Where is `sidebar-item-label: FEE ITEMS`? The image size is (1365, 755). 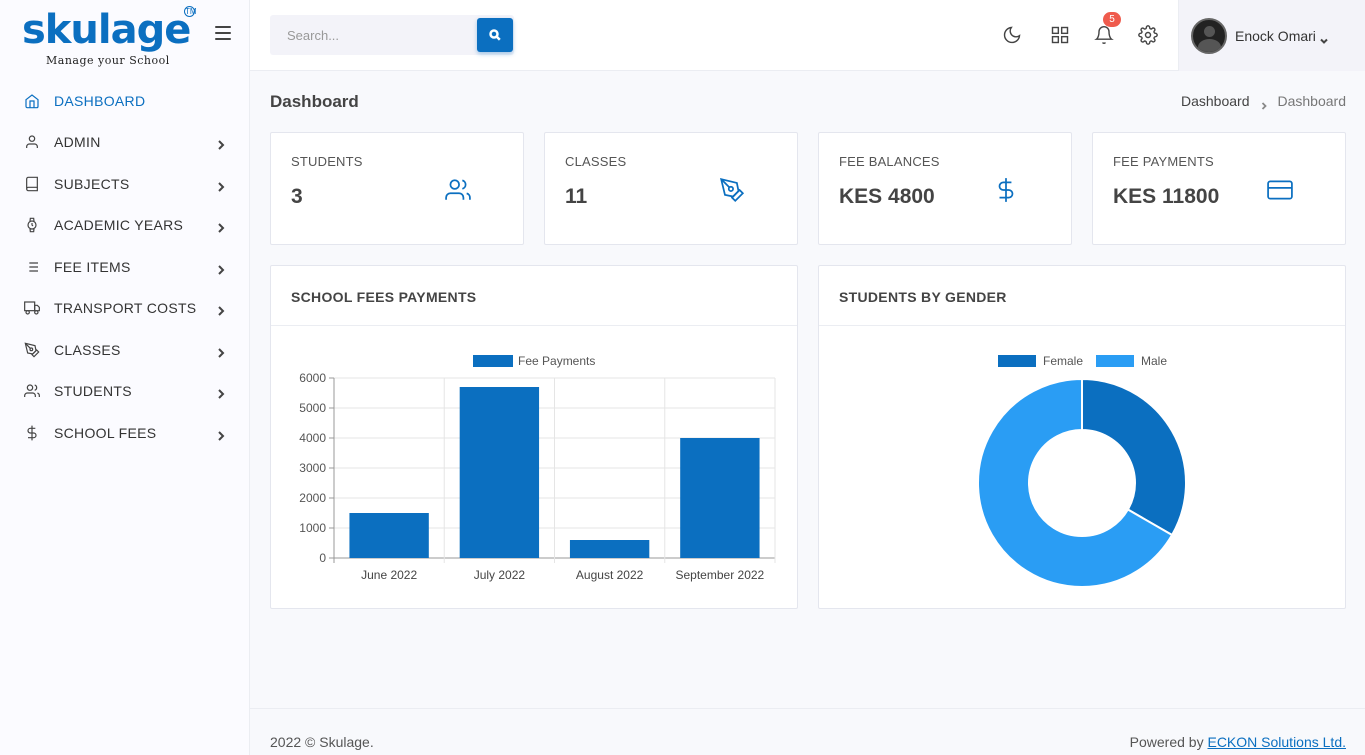
sidebar-item-label: FEE ITEMS is located at coordinates (92, 266).